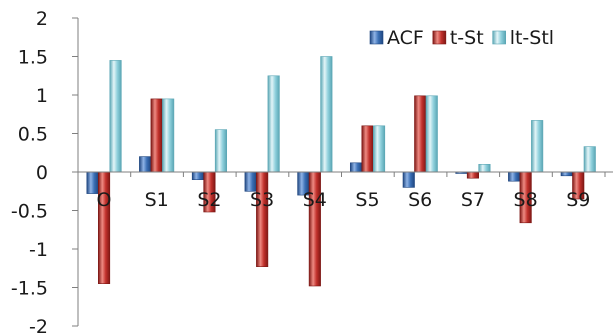 This screenshot has width=613, height=334. Describe the element at coordinates (220, 151) in the screenshot. I see `bar-tSt-s2` at that location.